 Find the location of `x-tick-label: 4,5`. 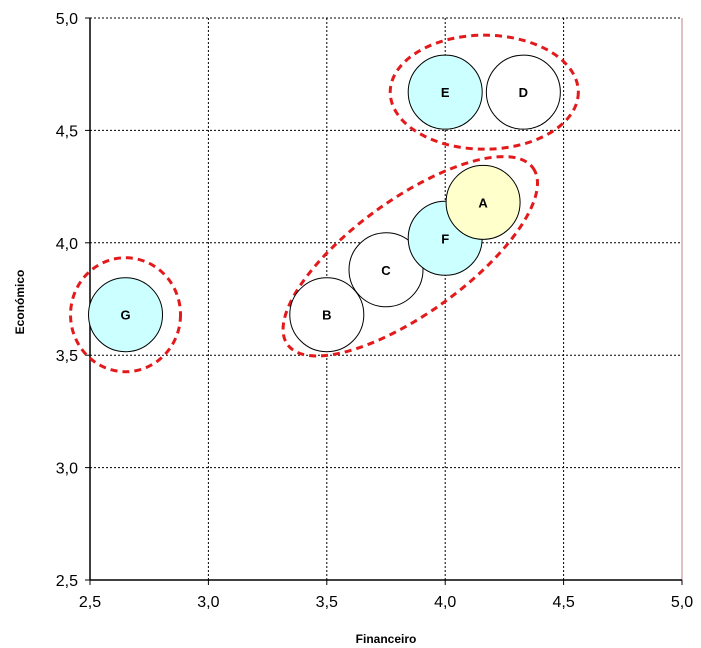

x-tick-label: 4,5 is located at coordinates (563, 602).